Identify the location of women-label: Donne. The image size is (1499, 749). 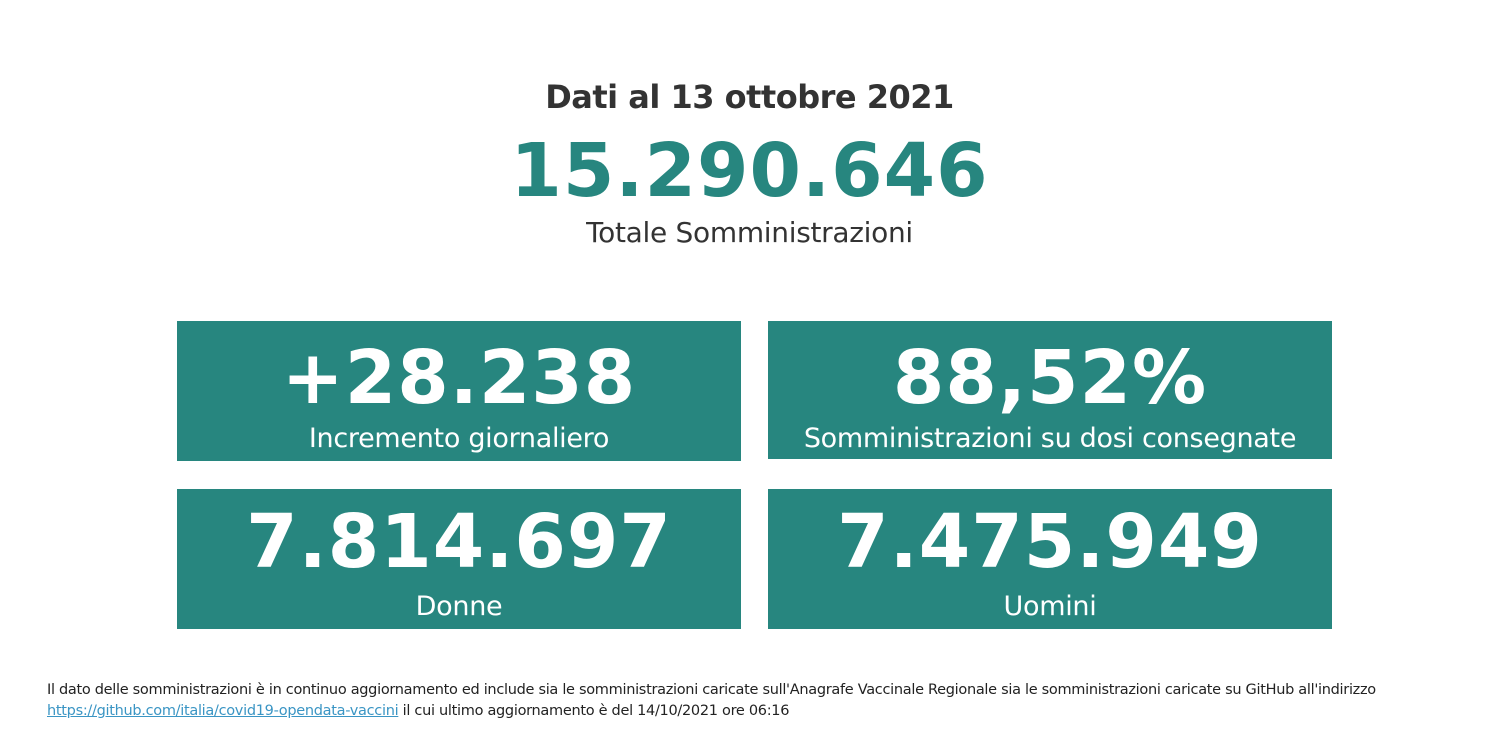
(459, 606).